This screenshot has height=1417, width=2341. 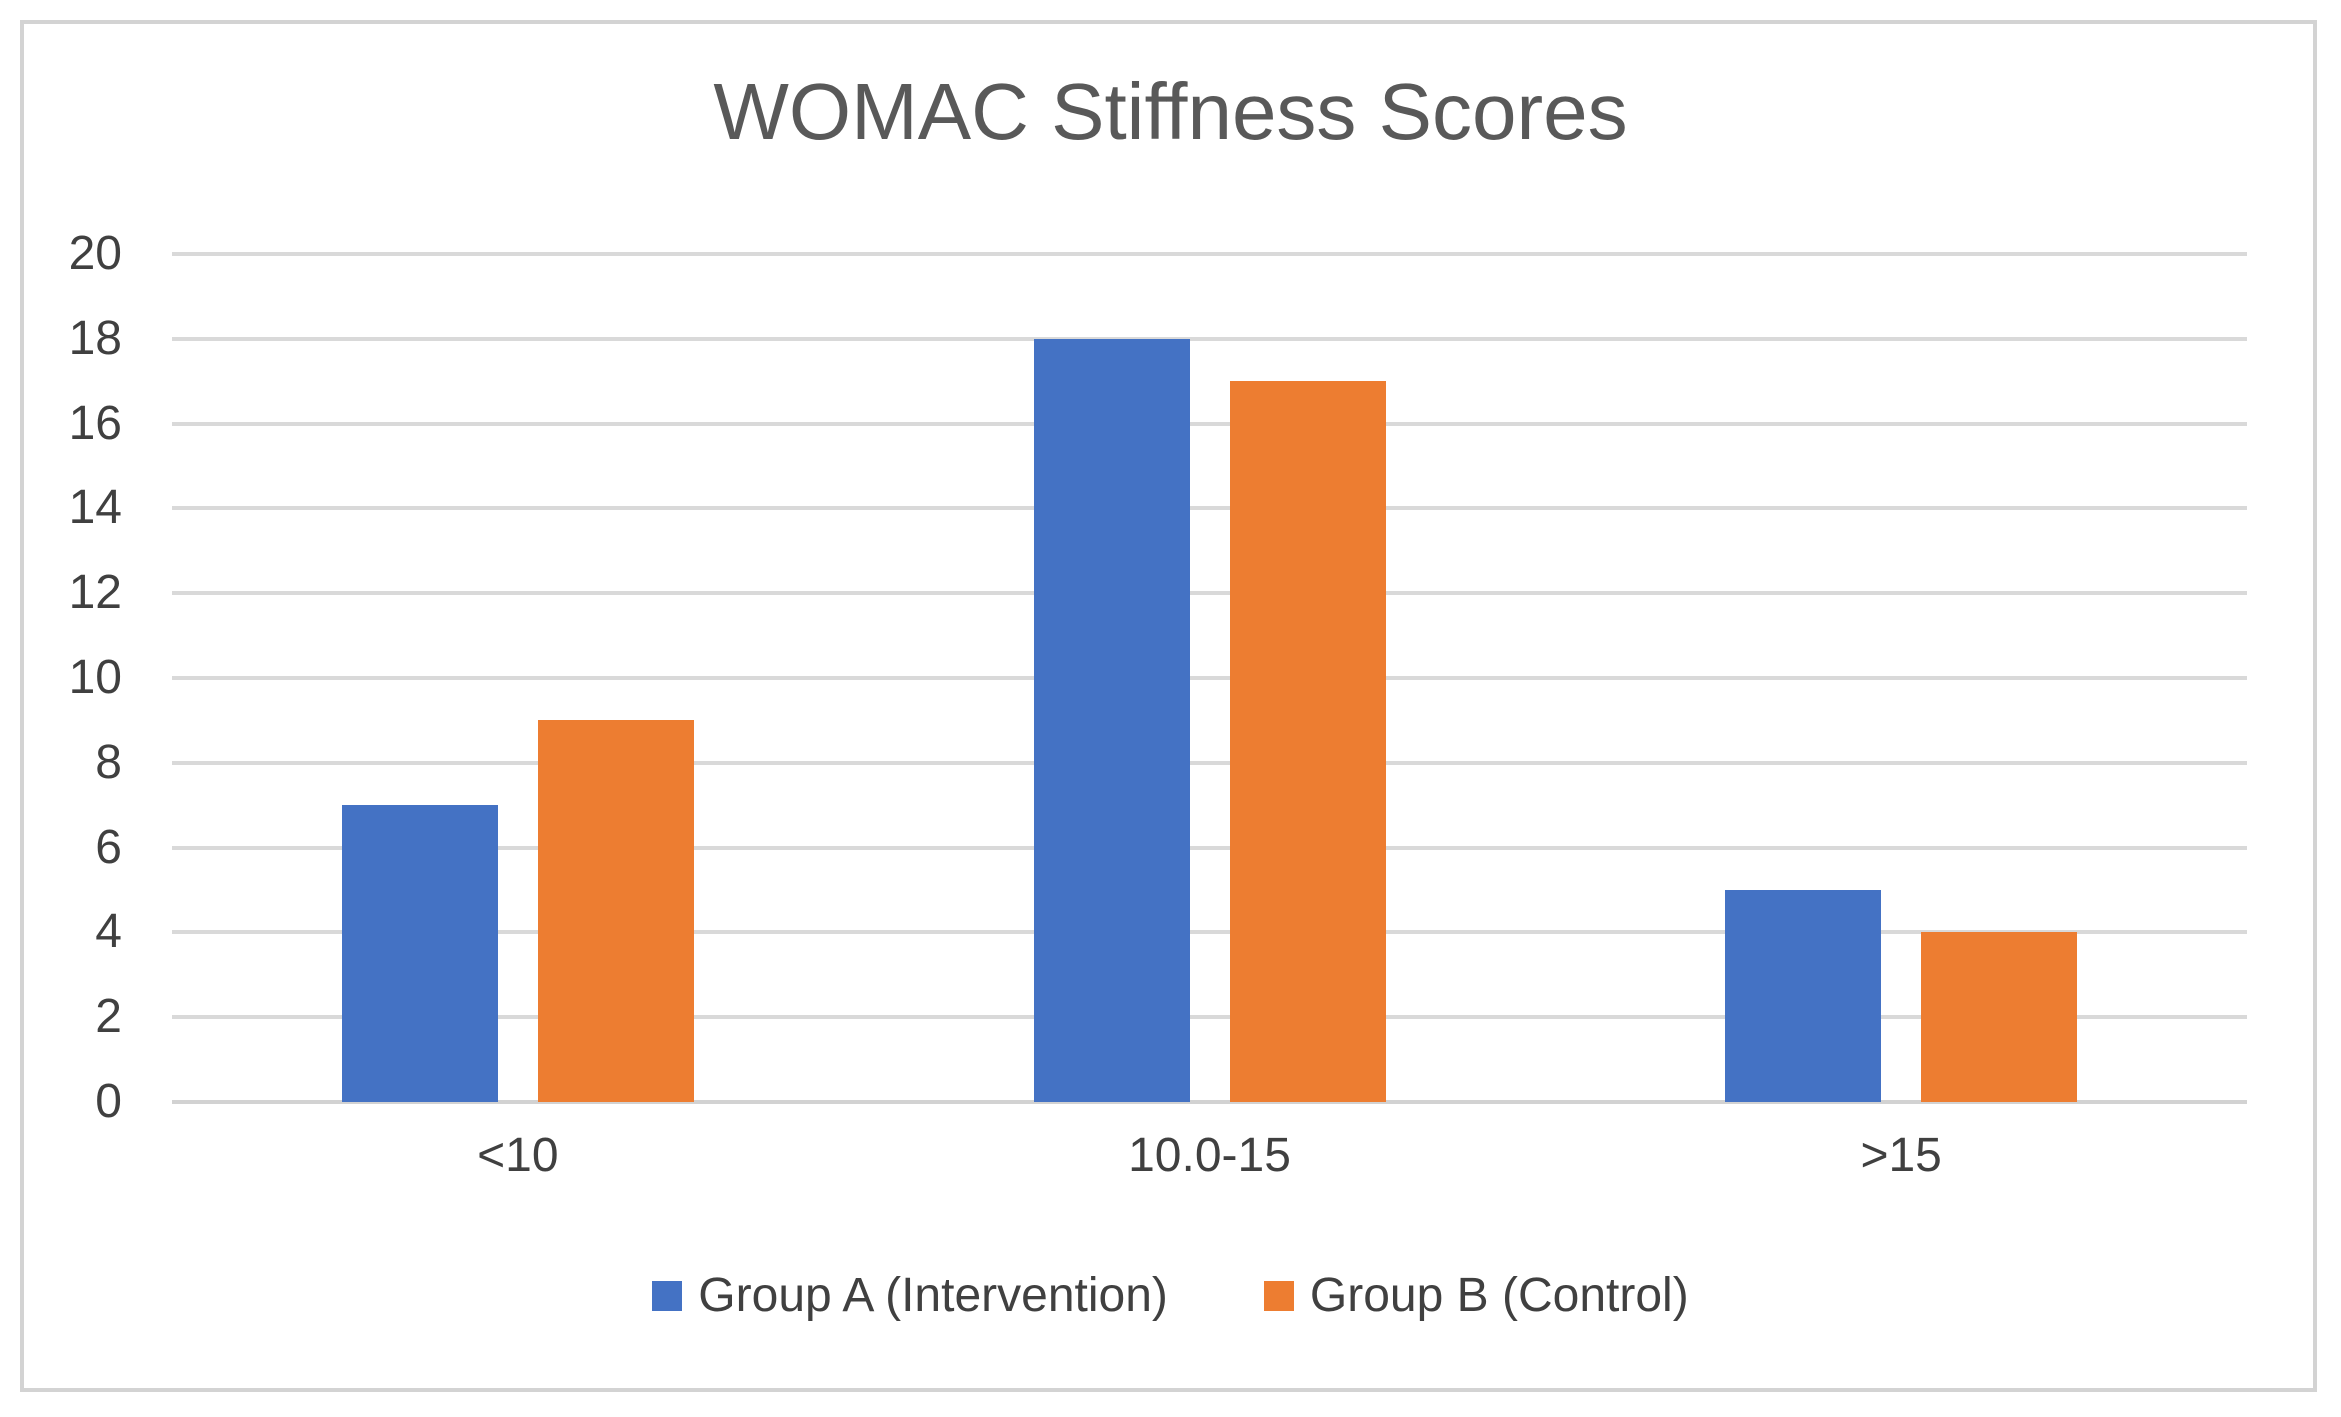 What do you see at coordinates (108, 932) in the screenshot?
I see `y-tick-label-4: 4` at bounding box center [108, 932].